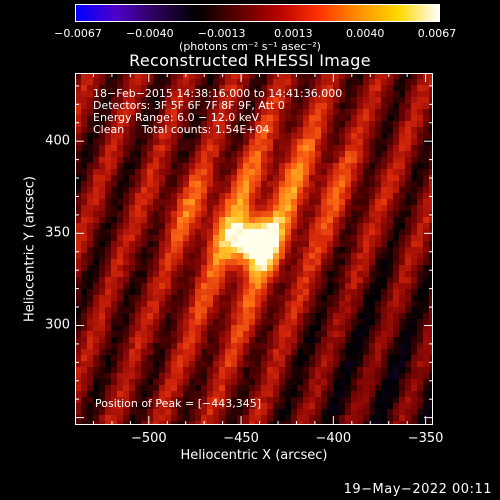 This screenshot has height=500, width=500. Describe the element at coordinates (148, 438) in the screenshot. I see `x-tick-label: −500` at that location.